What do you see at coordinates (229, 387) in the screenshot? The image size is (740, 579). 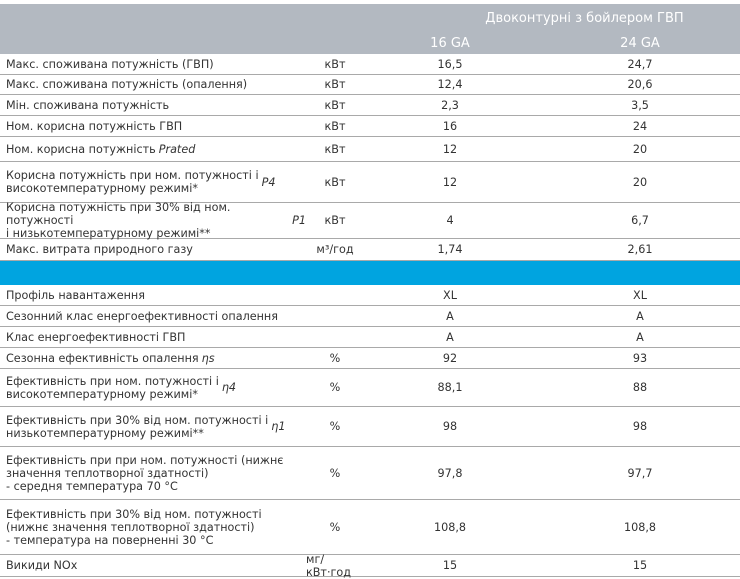 I see `row-label-symbol: η4` at bounding box center [229, 387].